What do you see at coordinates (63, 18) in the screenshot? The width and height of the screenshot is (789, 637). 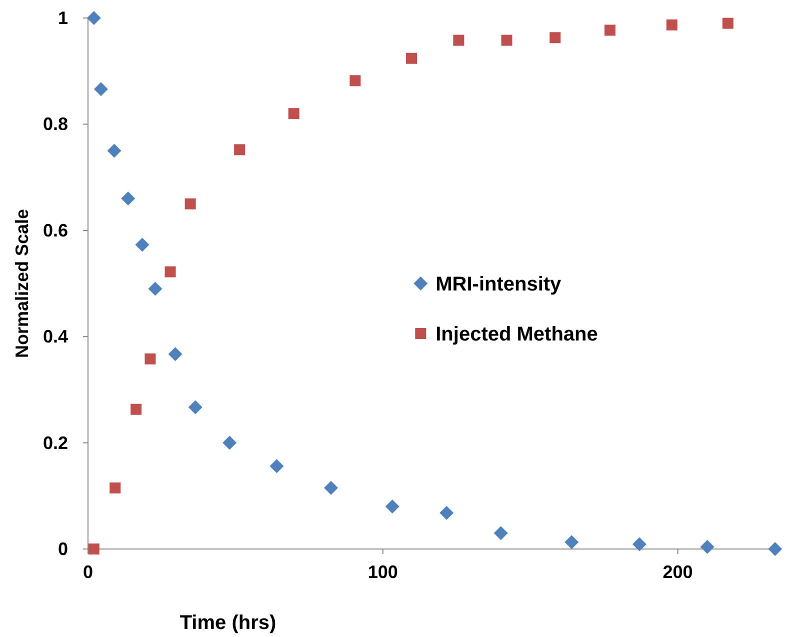 I see `y-tick-label: 1` at bounding box center [63, 18].